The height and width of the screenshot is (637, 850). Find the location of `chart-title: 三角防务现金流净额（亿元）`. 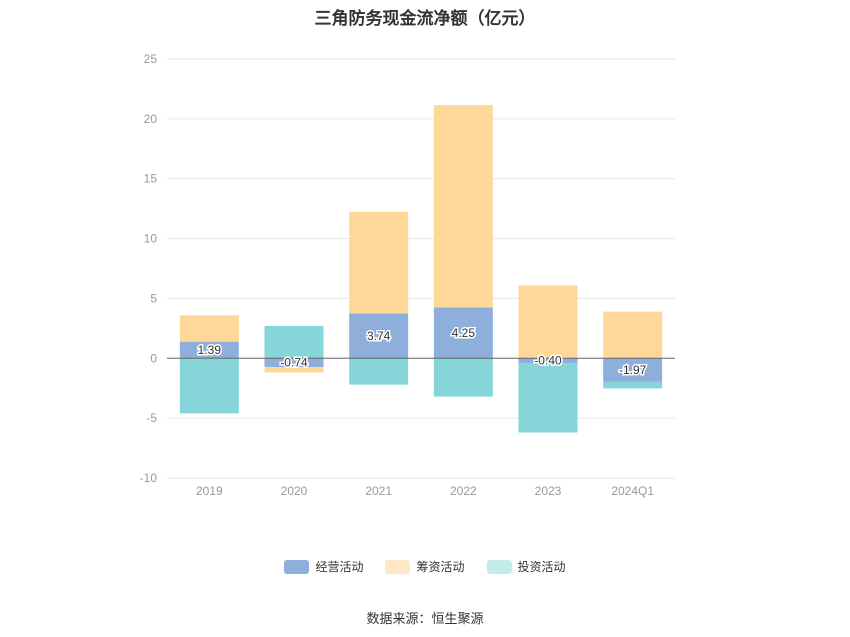

chart-title: 三角防务现金流净额（亿元） is located at coordinates (425, 18).